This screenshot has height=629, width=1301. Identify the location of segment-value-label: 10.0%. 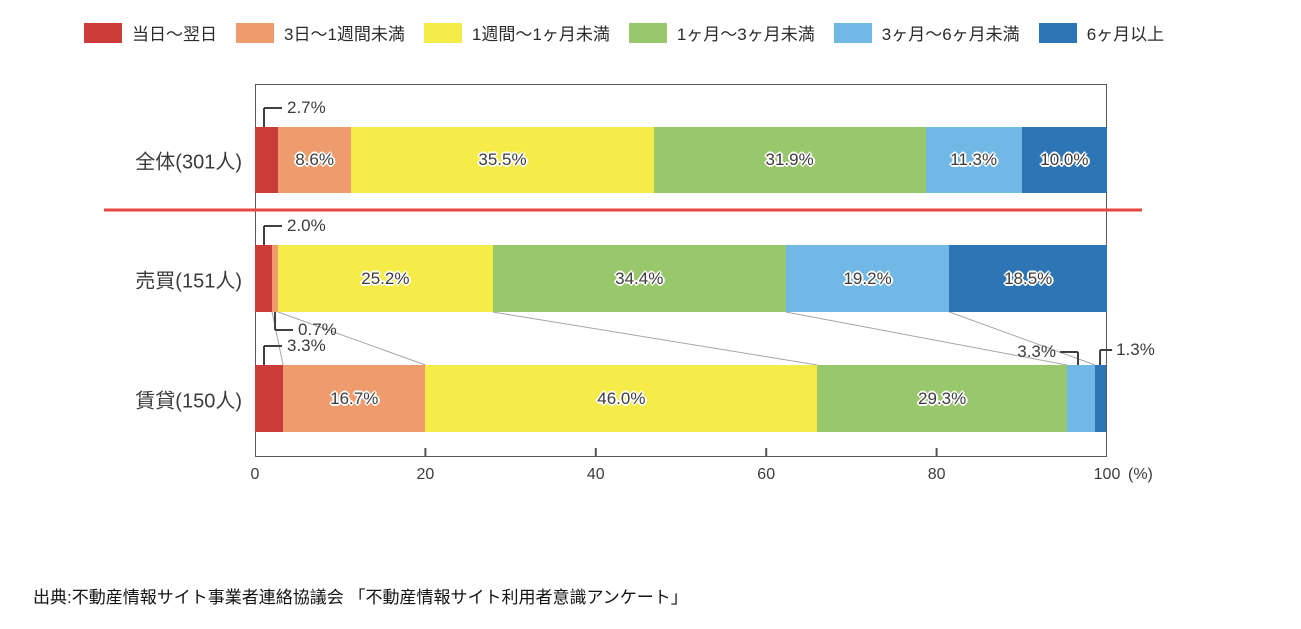
(1064, 159).